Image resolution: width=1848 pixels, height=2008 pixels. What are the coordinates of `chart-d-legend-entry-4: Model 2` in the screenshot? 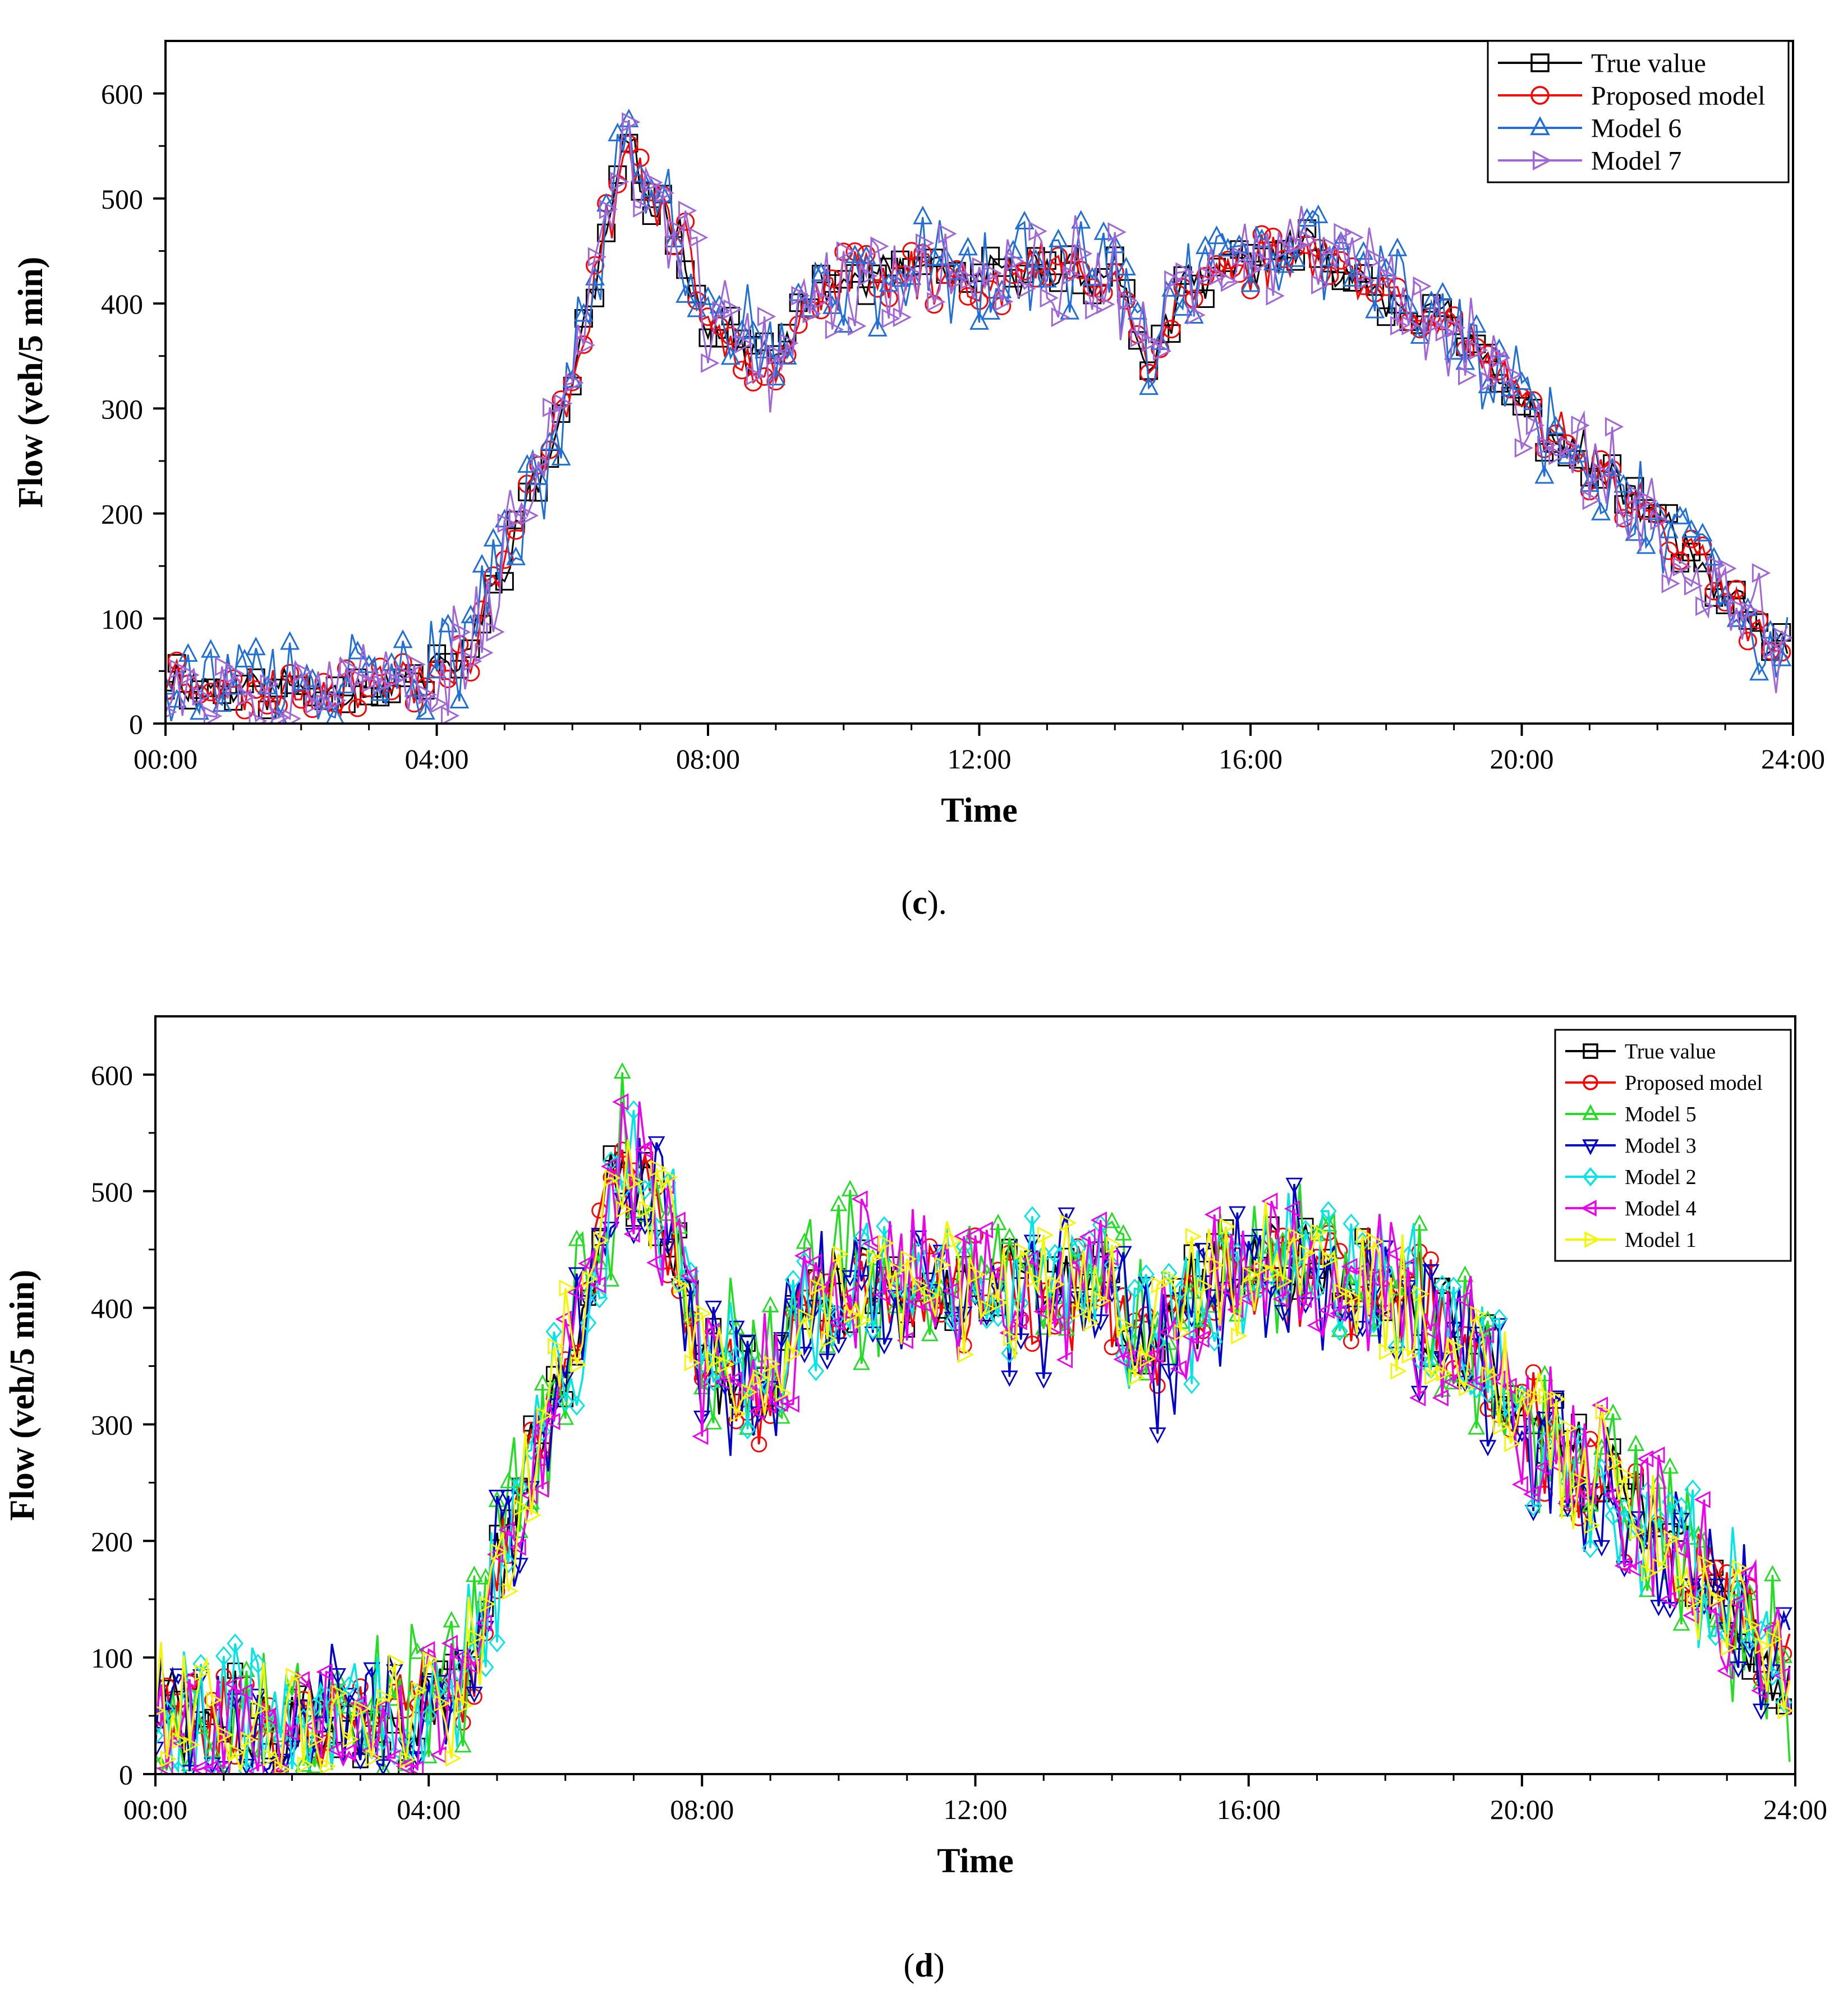 It's located at (1631, 1177).